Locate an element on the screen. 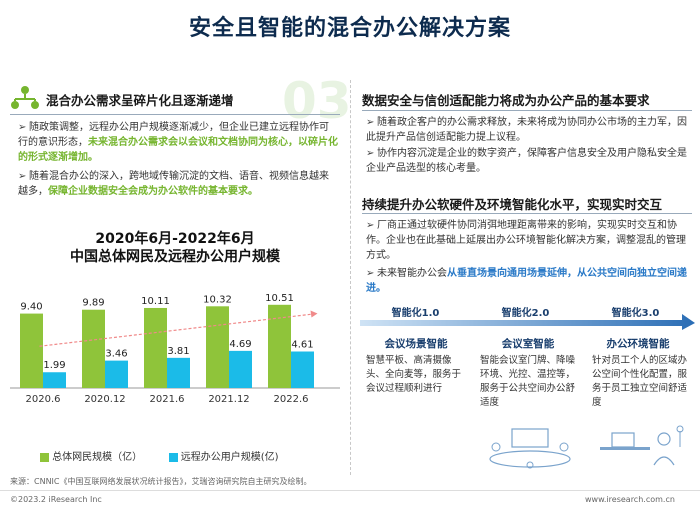  level-1-desc: 智慧平板、高清摄像头、全向麦等，服务于会议过程顺利进行 is located at coordinates (414, 374).